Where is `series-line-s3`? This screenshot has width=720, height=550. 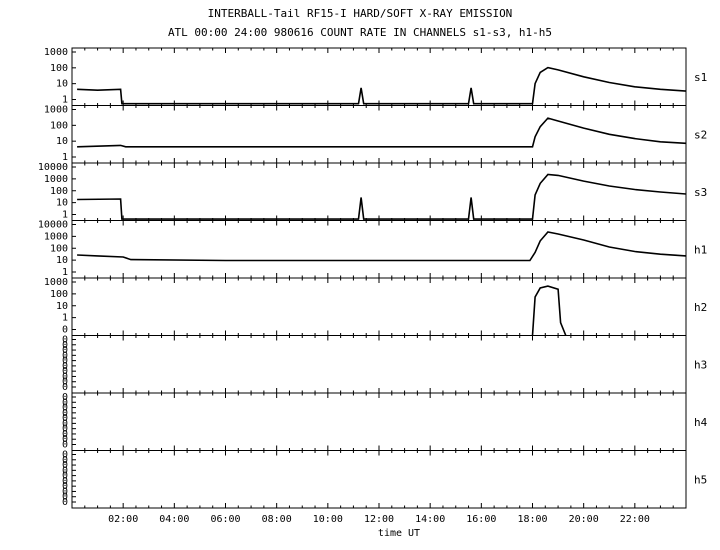 series-line-s3 is located at coordinates (382, 196).